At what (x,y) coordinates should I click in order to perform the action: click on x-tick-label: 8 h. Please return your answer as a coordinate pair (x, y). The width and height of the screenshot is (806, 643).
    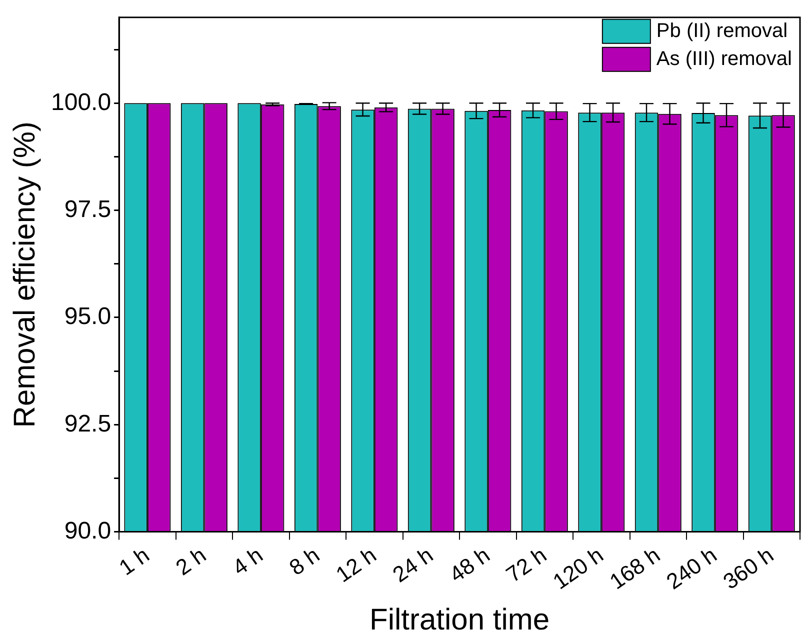
    Looking at the image, I should click on (304, 561).